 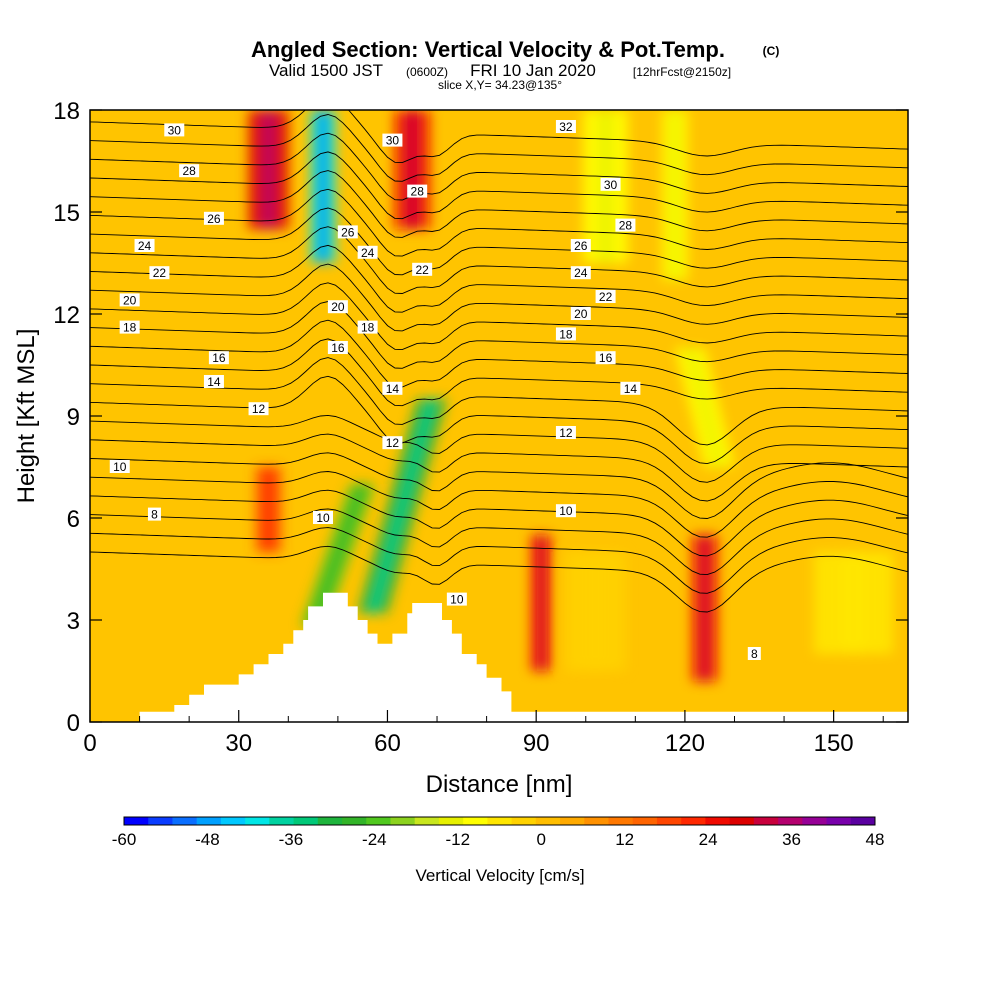 I want to click on colorbar: -60 -48 -36 -24 -12 0 12 24 36 48, so click(x=498, y=832).